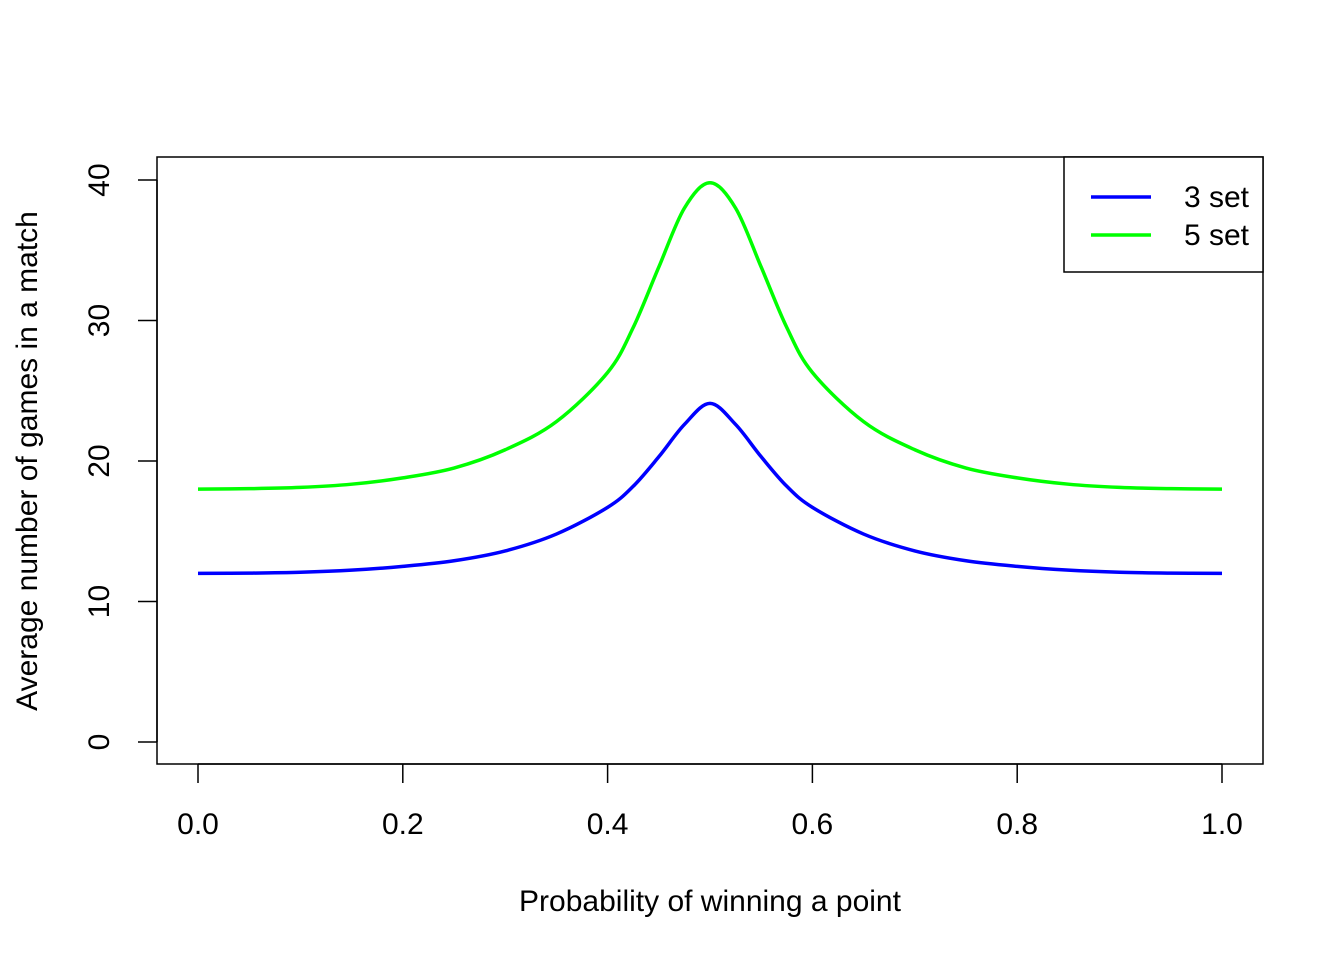 The width and height of the screenshot is (1344, 960). What do you see at coordinates (120, 457) in the screenshot?
I see `y-axis: 0 10 20 30 40` at bounding box center [120, 457].